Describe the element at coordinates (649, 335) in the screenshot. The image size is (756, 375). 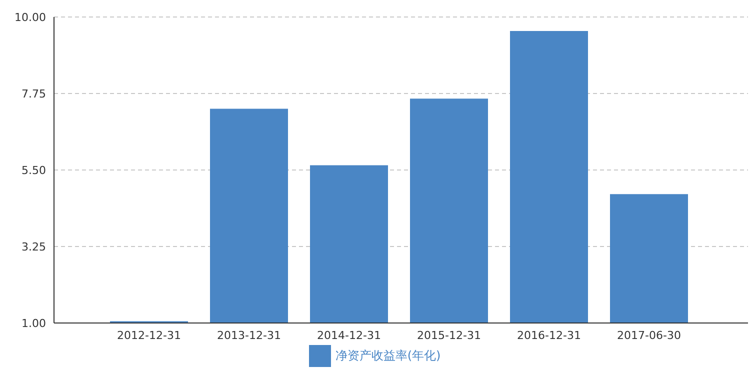
I see `x-tick-label: 2017-06-30` at that location.